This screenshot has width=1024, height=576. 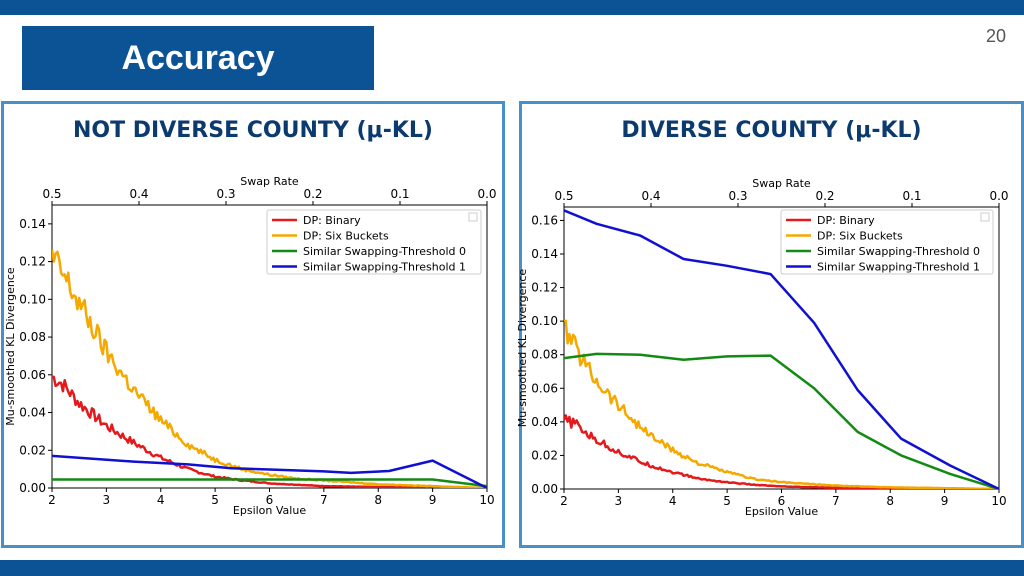 I want to click on slide-title-box: Accuracy, so click(x=198, y=58).